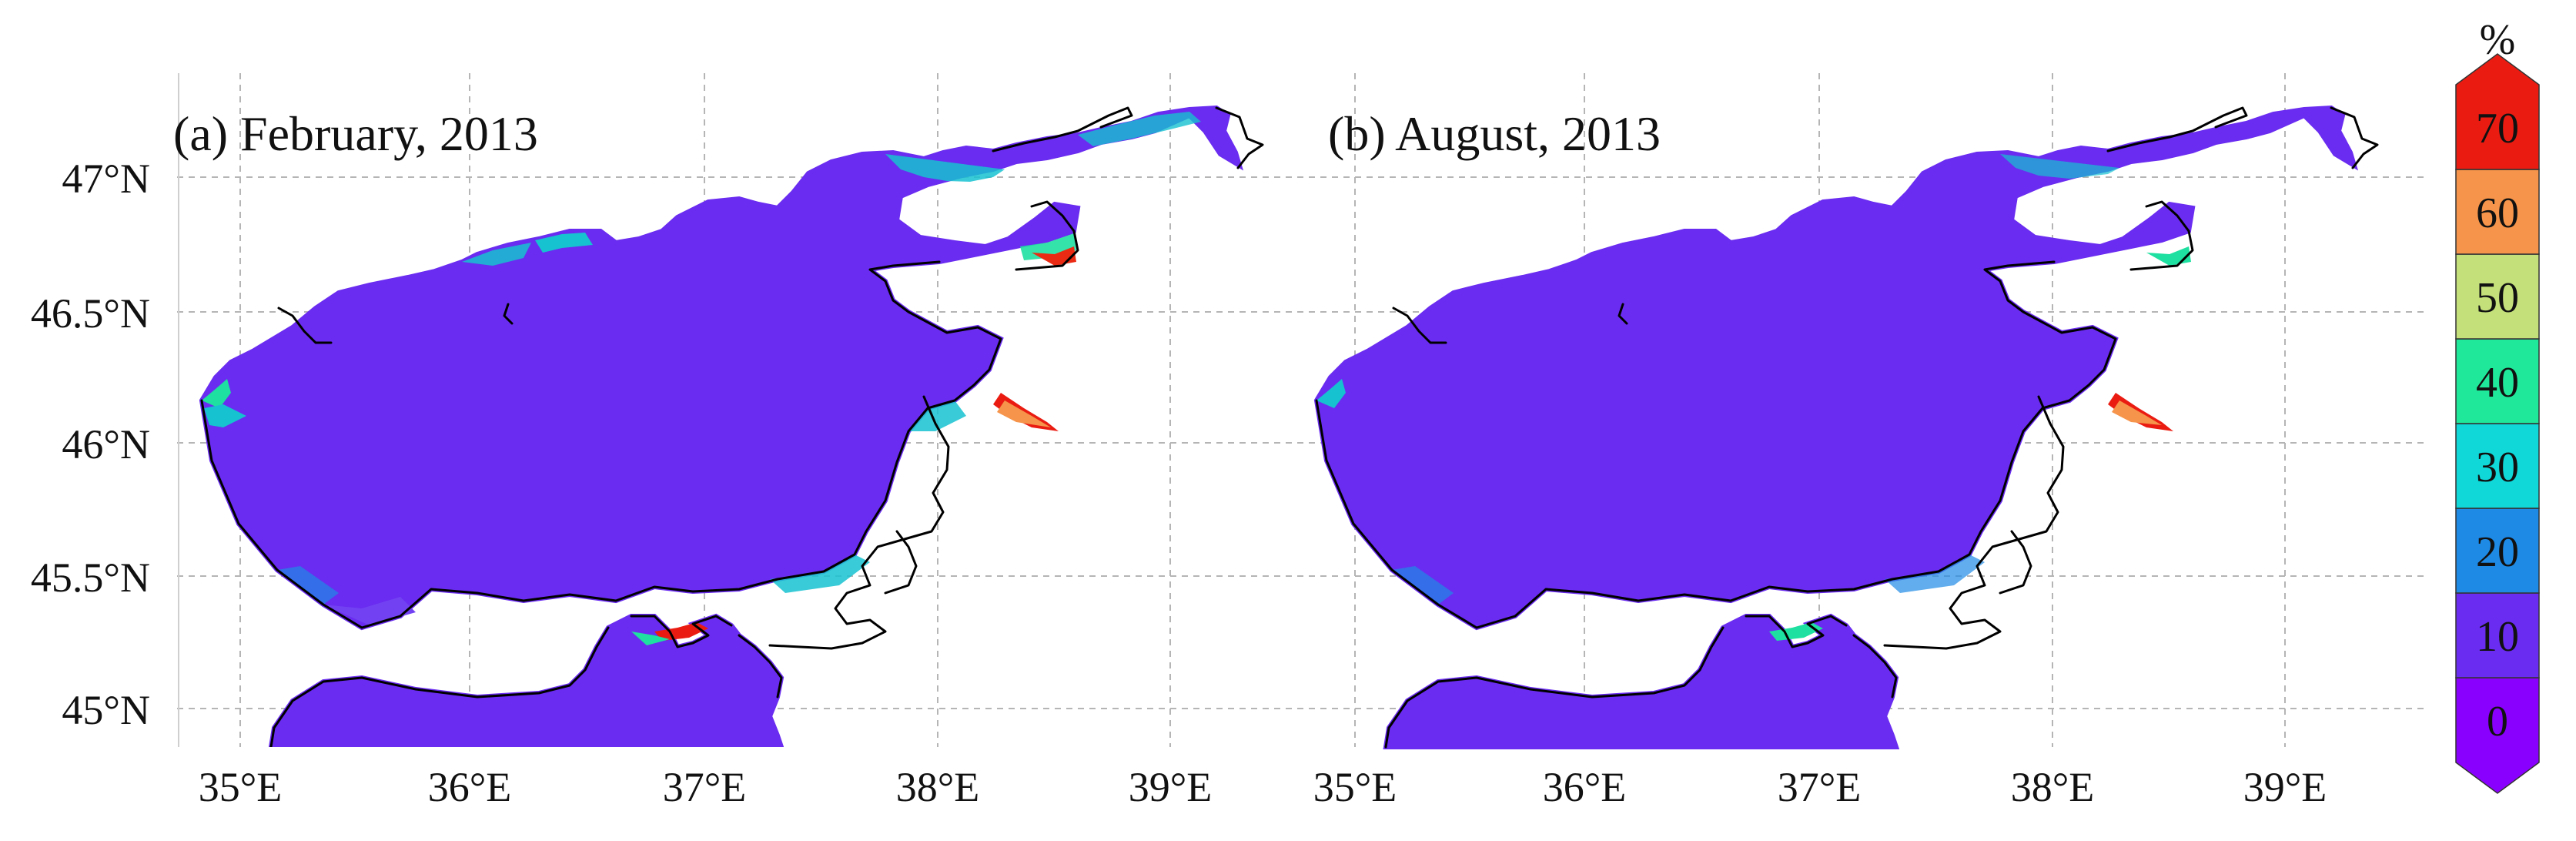 The width and height of the screenshot is (2576, 841). I want to click on colorbar-tick-label: 0, so click(2498, 722).